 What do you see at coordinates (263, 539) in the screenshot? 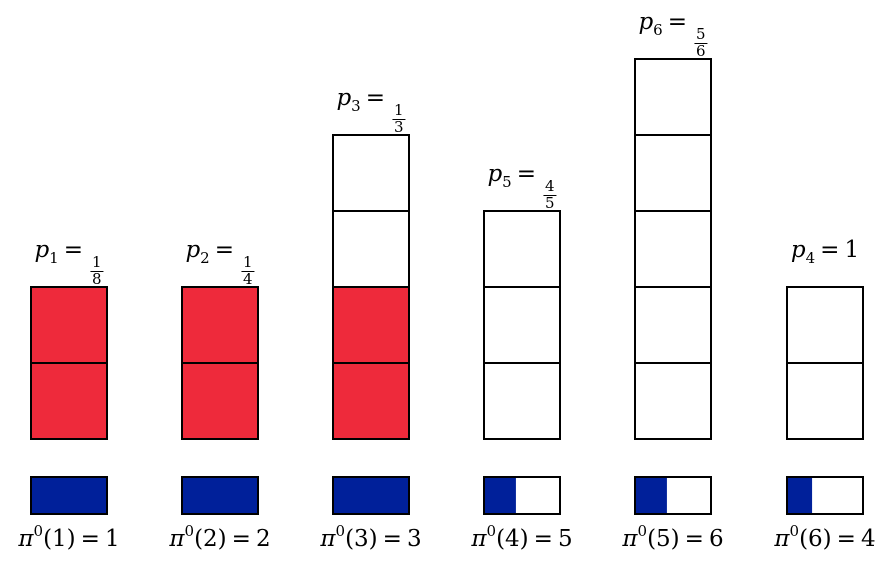
I see `pi-value: 2` at bounding box center [263, 539].